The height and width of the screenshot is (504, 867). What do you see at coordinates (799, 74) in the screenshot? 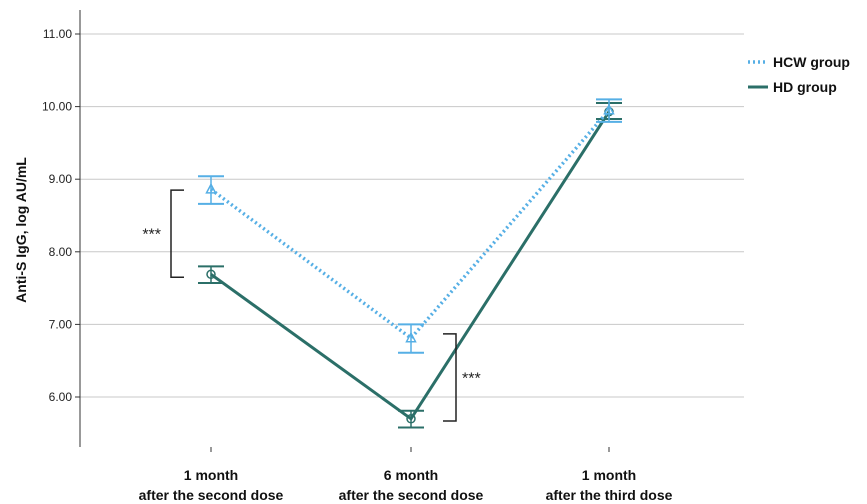
I see `legend: HCW group HD group` at bounding box center [799, 74].